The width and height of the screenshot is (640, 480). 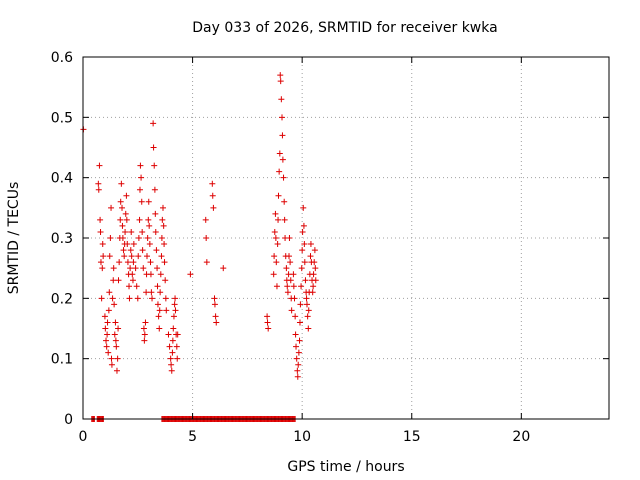 What do you see at coordinates (62, 118) in the screenshot?
I see `y-tick-label: 0.5` at bounding box center [62, 118].